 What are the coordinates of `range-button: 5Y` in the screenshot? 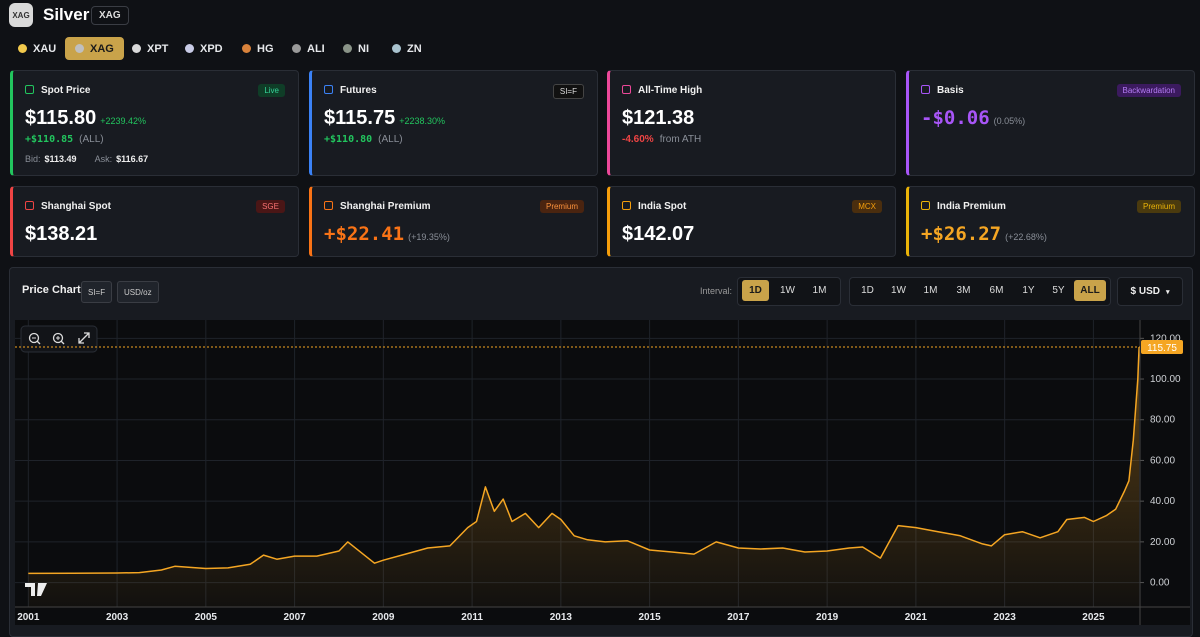 It's located at (1058, 290).